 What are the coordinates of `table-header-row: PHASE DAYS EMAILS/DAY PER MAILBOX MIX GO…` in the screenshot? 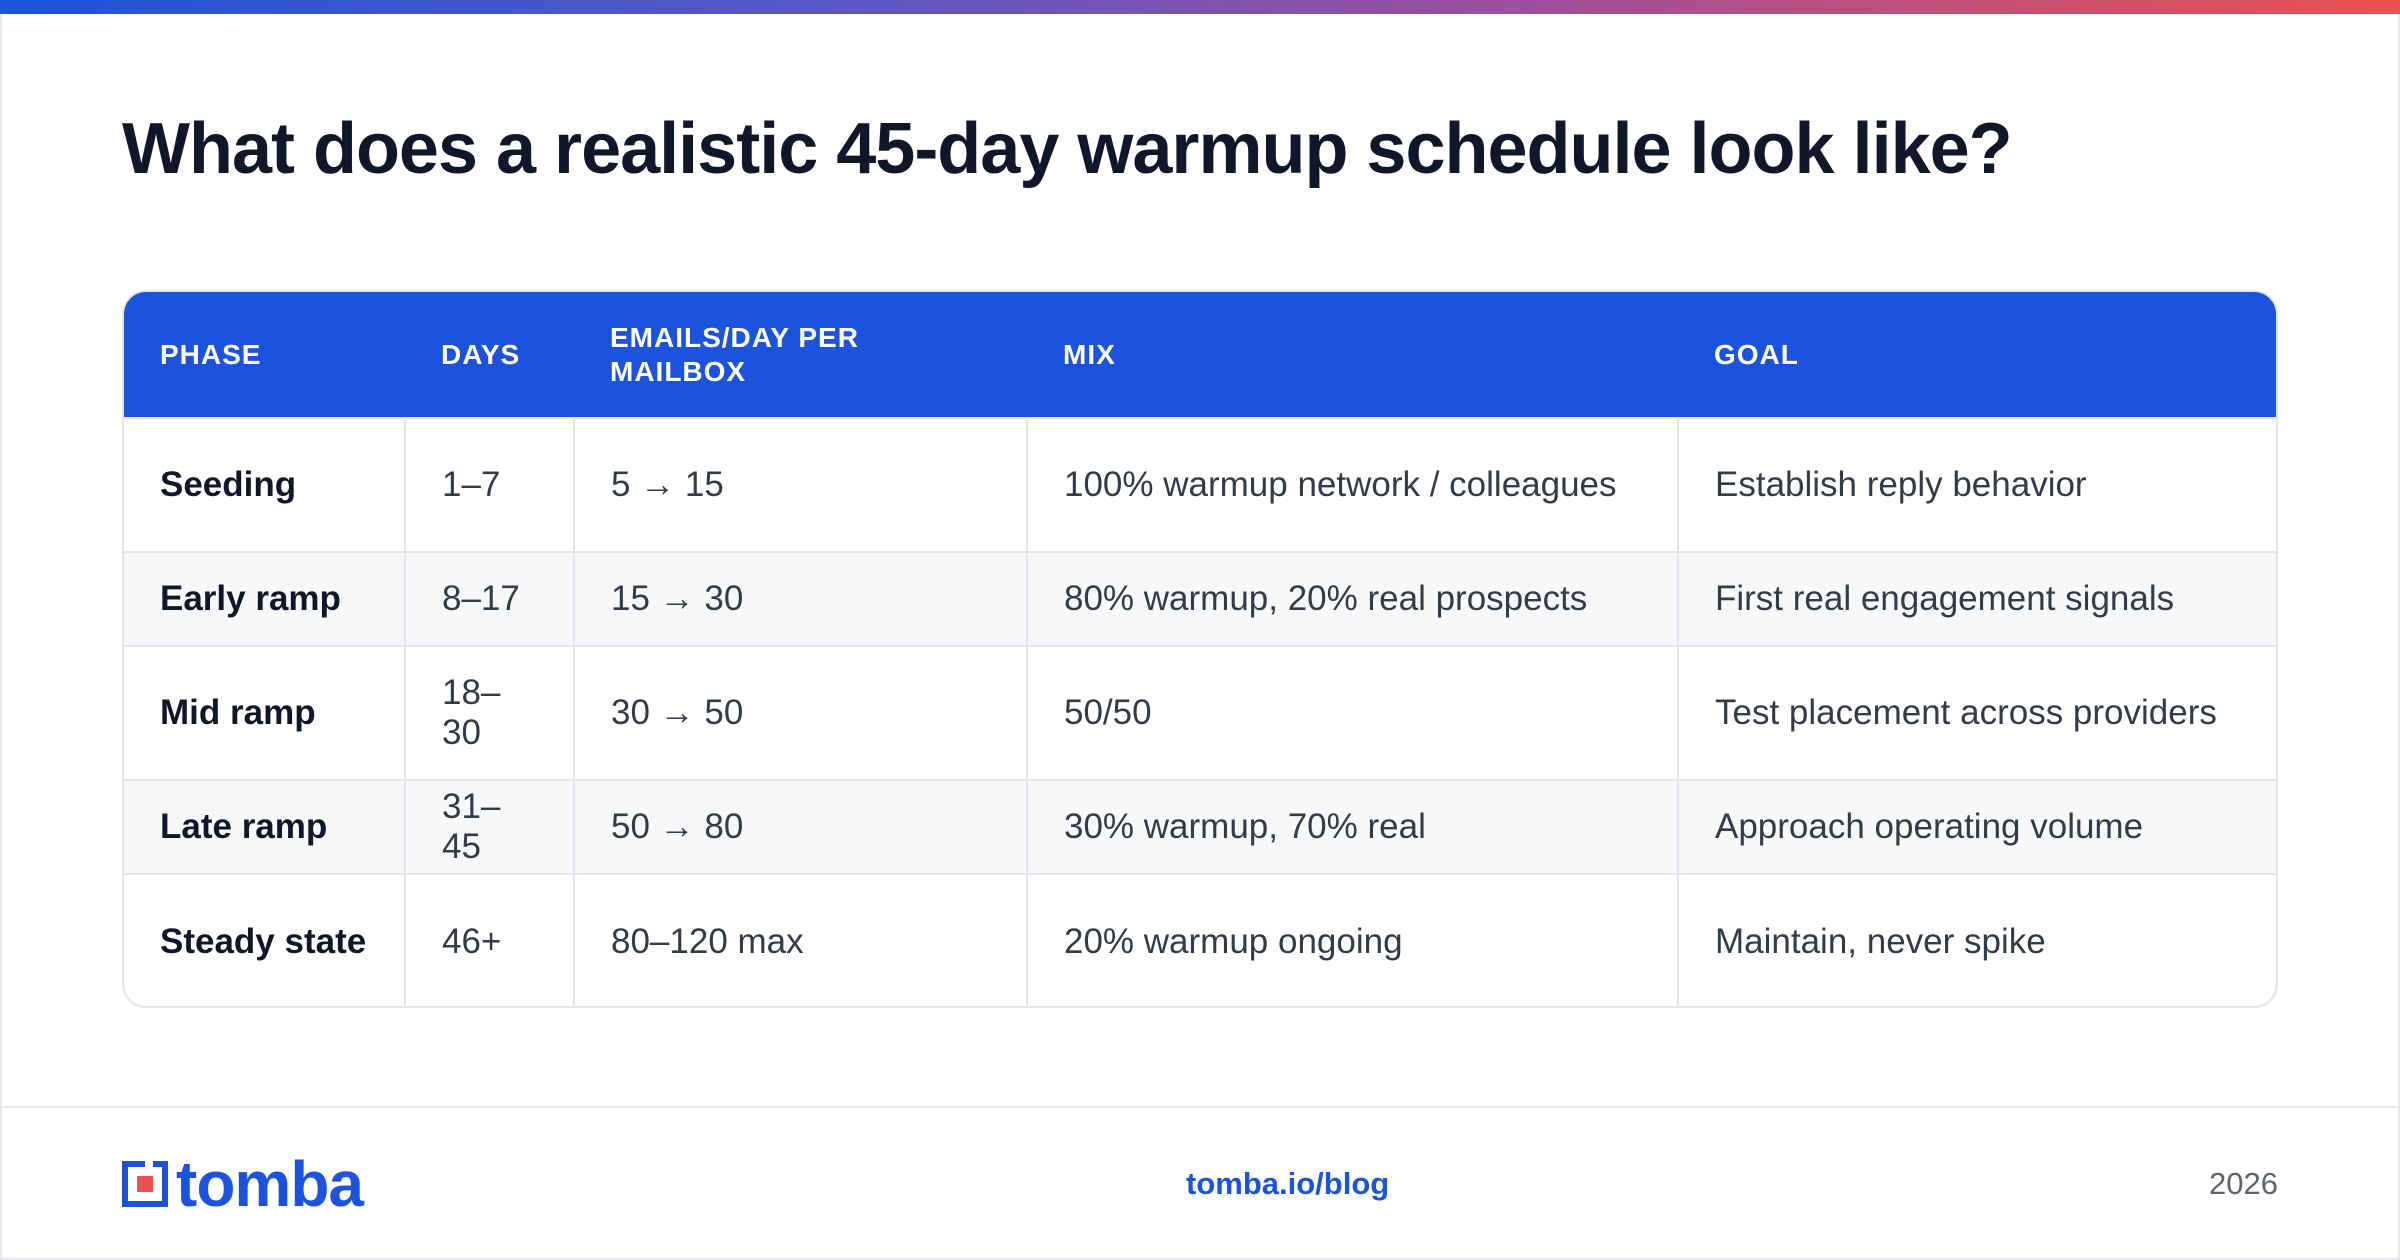 It's located at (1200, 355).